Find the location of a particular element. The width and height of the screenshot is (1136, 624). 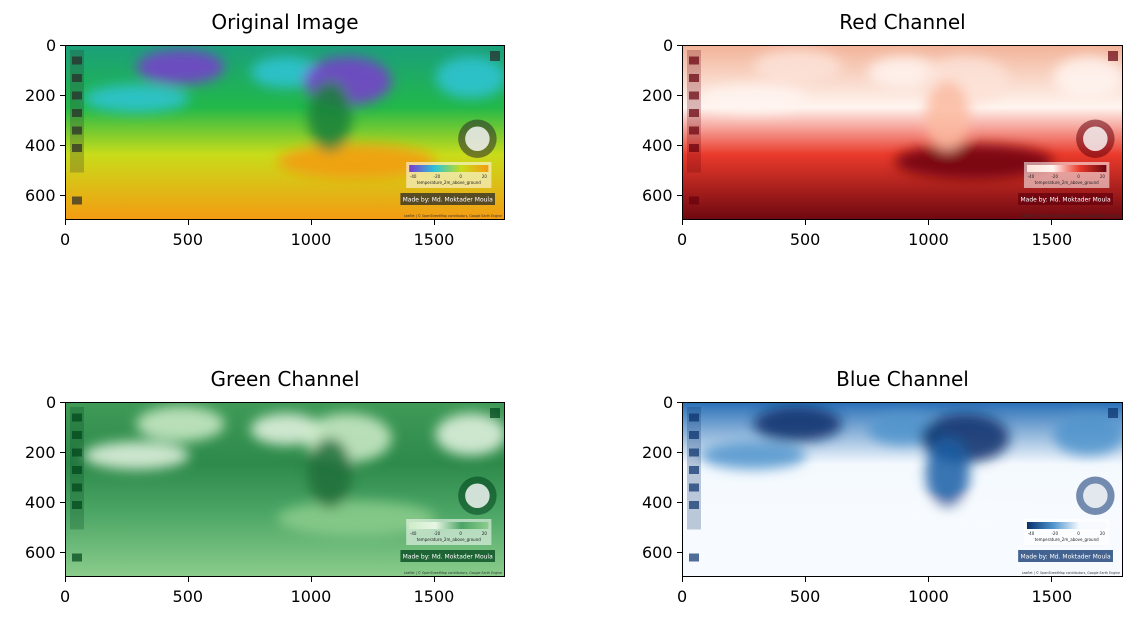

credit-box is located at coordinates (447, 556).